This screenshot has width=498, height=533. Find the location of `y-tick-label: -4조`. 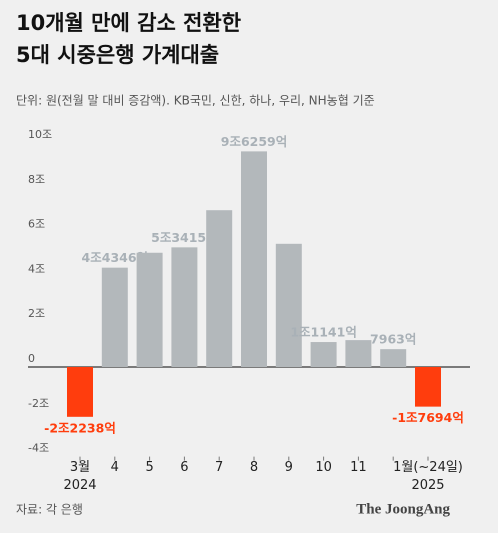

y-tick-label: -4조 is located at coordinates (38, 448).